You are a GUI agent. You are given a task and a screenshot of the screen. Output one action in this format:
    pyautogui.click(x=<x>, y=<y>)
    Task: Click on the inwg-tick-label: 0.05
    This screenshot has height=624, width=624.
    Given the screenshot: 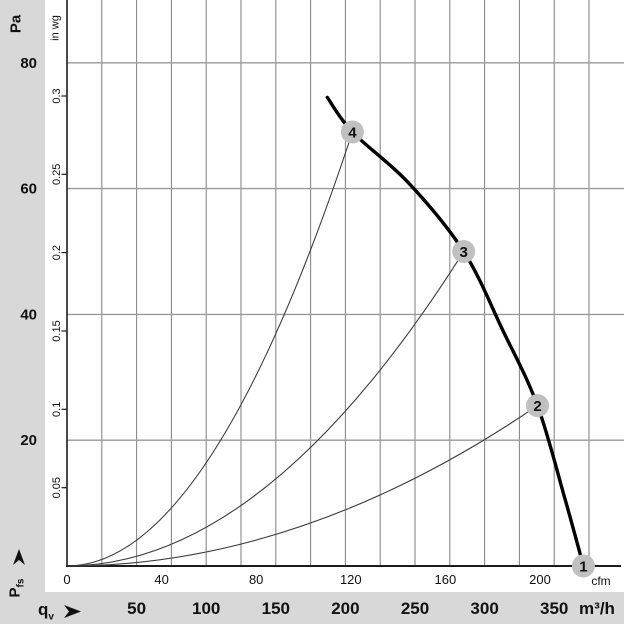 What is the action you would take?
    pyautogui.click(x=57, y=487)
    